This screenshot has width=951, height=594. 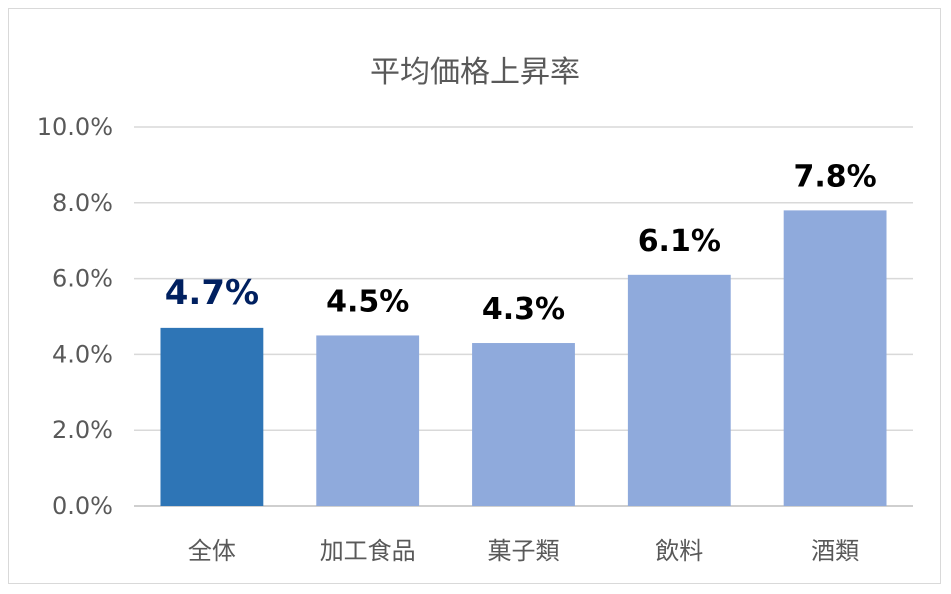 I want to click on data-label: 4.7%, so click(x=212, y=293).